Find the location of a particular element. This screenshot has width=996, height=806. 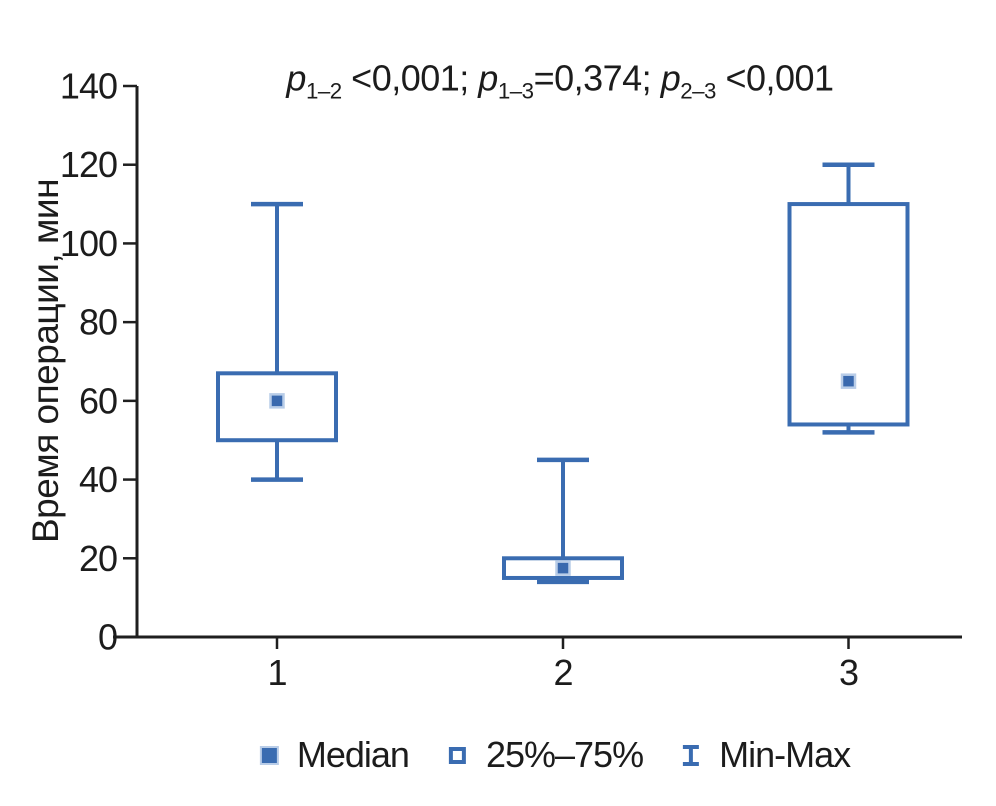

filled-square-icon is located at coordinates (269, 755).